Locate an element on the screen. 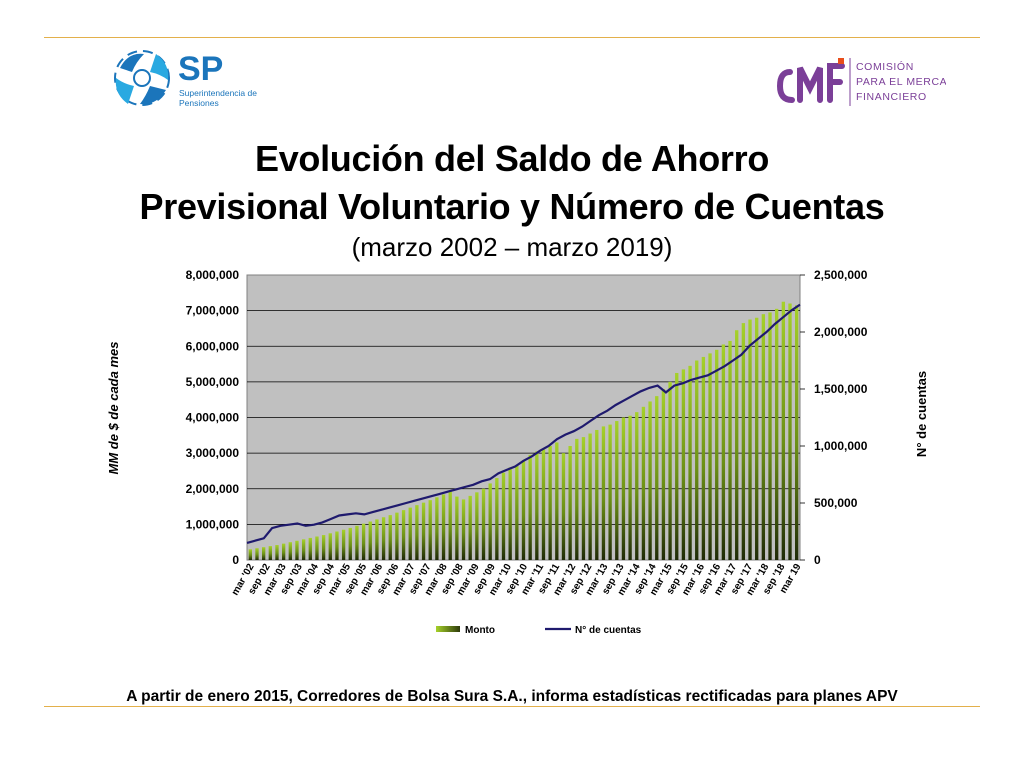 The width and height of the screenshot is (1024, 768). page-title-line-1: Evolución del Saldo de Ahorro is located at coordinates (512, 158).